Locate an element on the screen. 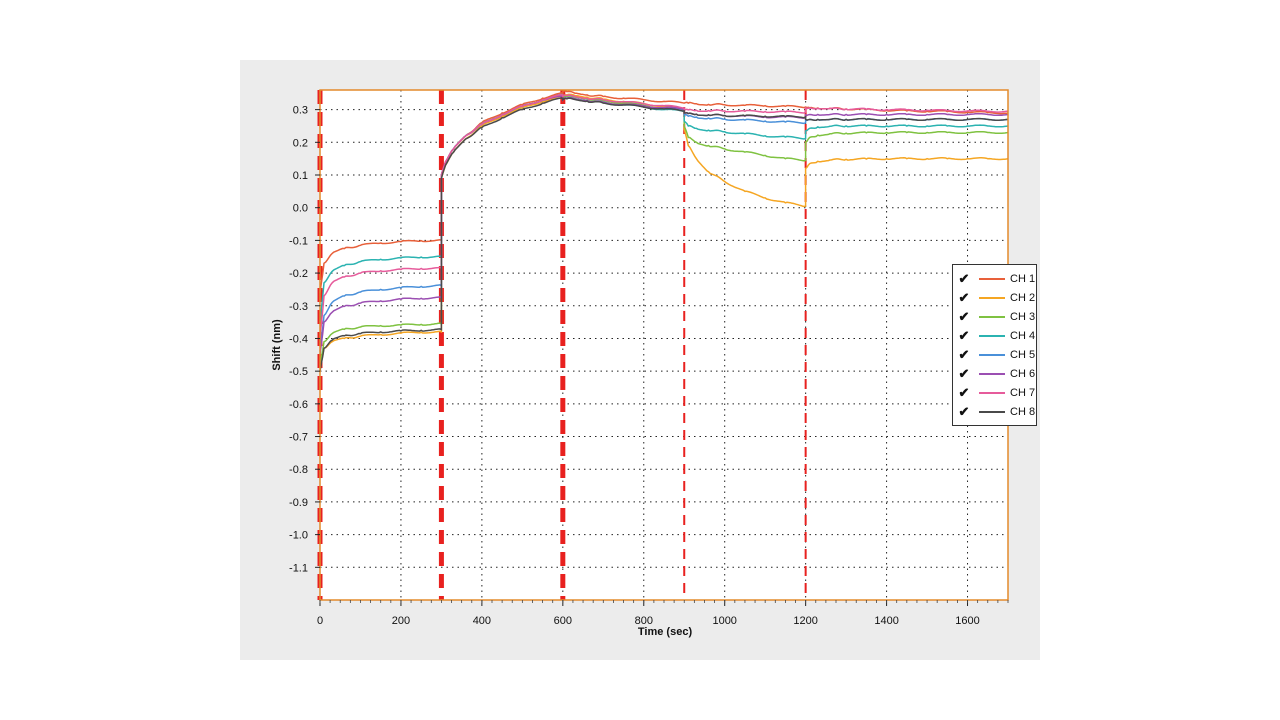  legend-item-ch1: ✔ CH 1 is located at coordinates (994, 278).